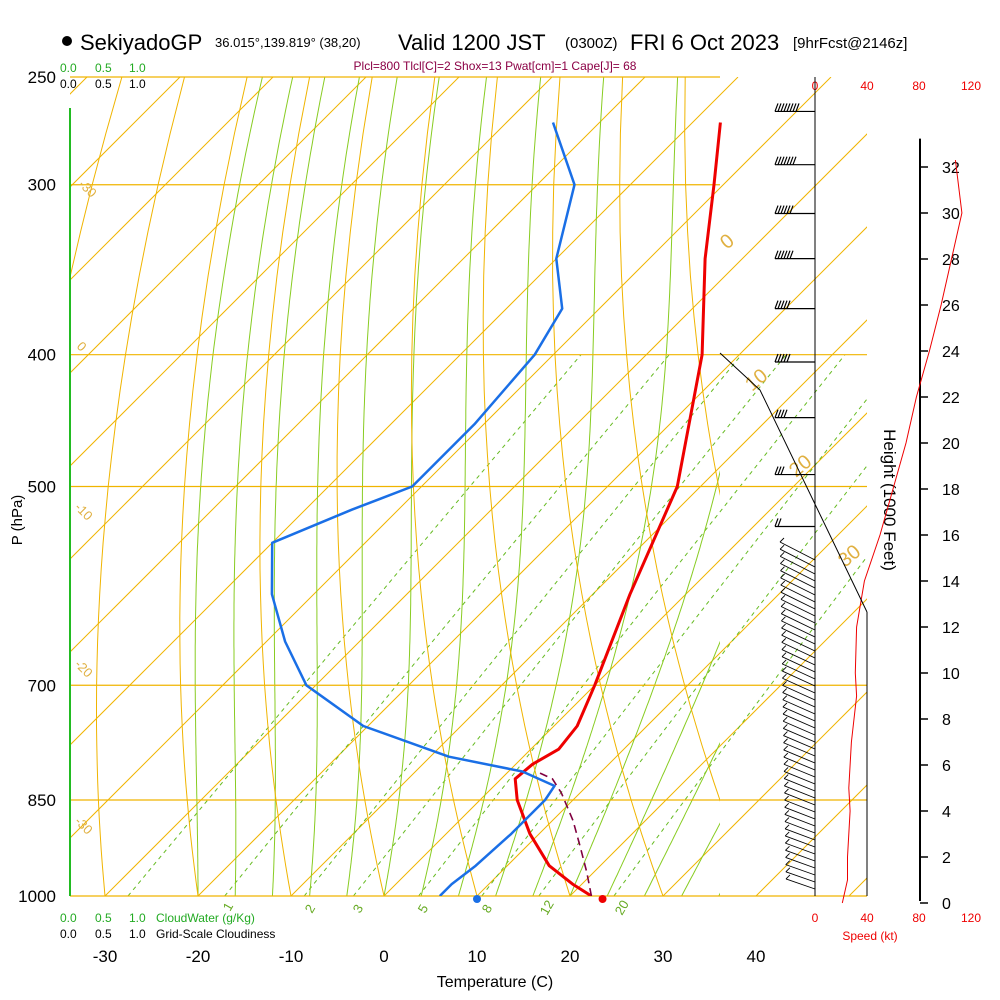  I want to click on cloudiness-tick-top: 0.0, so click(68, 84).